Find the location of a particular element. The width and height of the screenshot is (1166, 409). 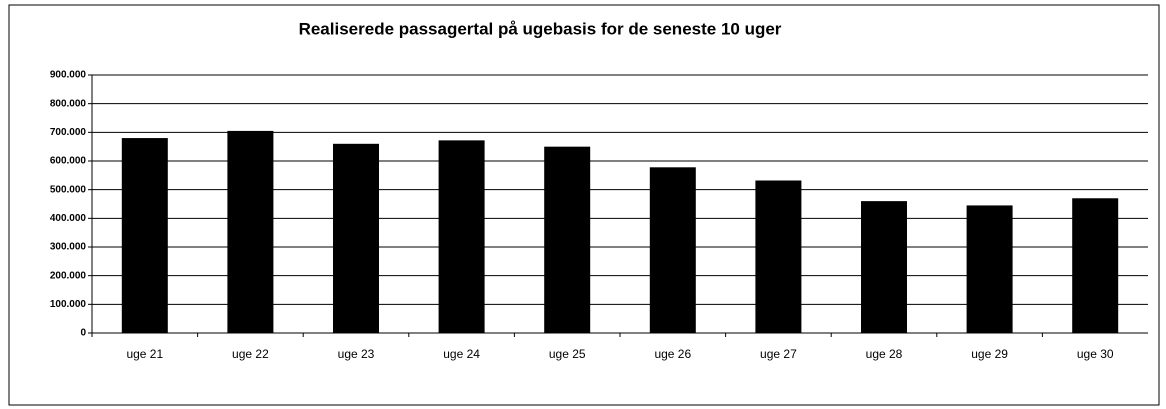

y-tick-label: 600.000 is located at coordinates (68, 161).